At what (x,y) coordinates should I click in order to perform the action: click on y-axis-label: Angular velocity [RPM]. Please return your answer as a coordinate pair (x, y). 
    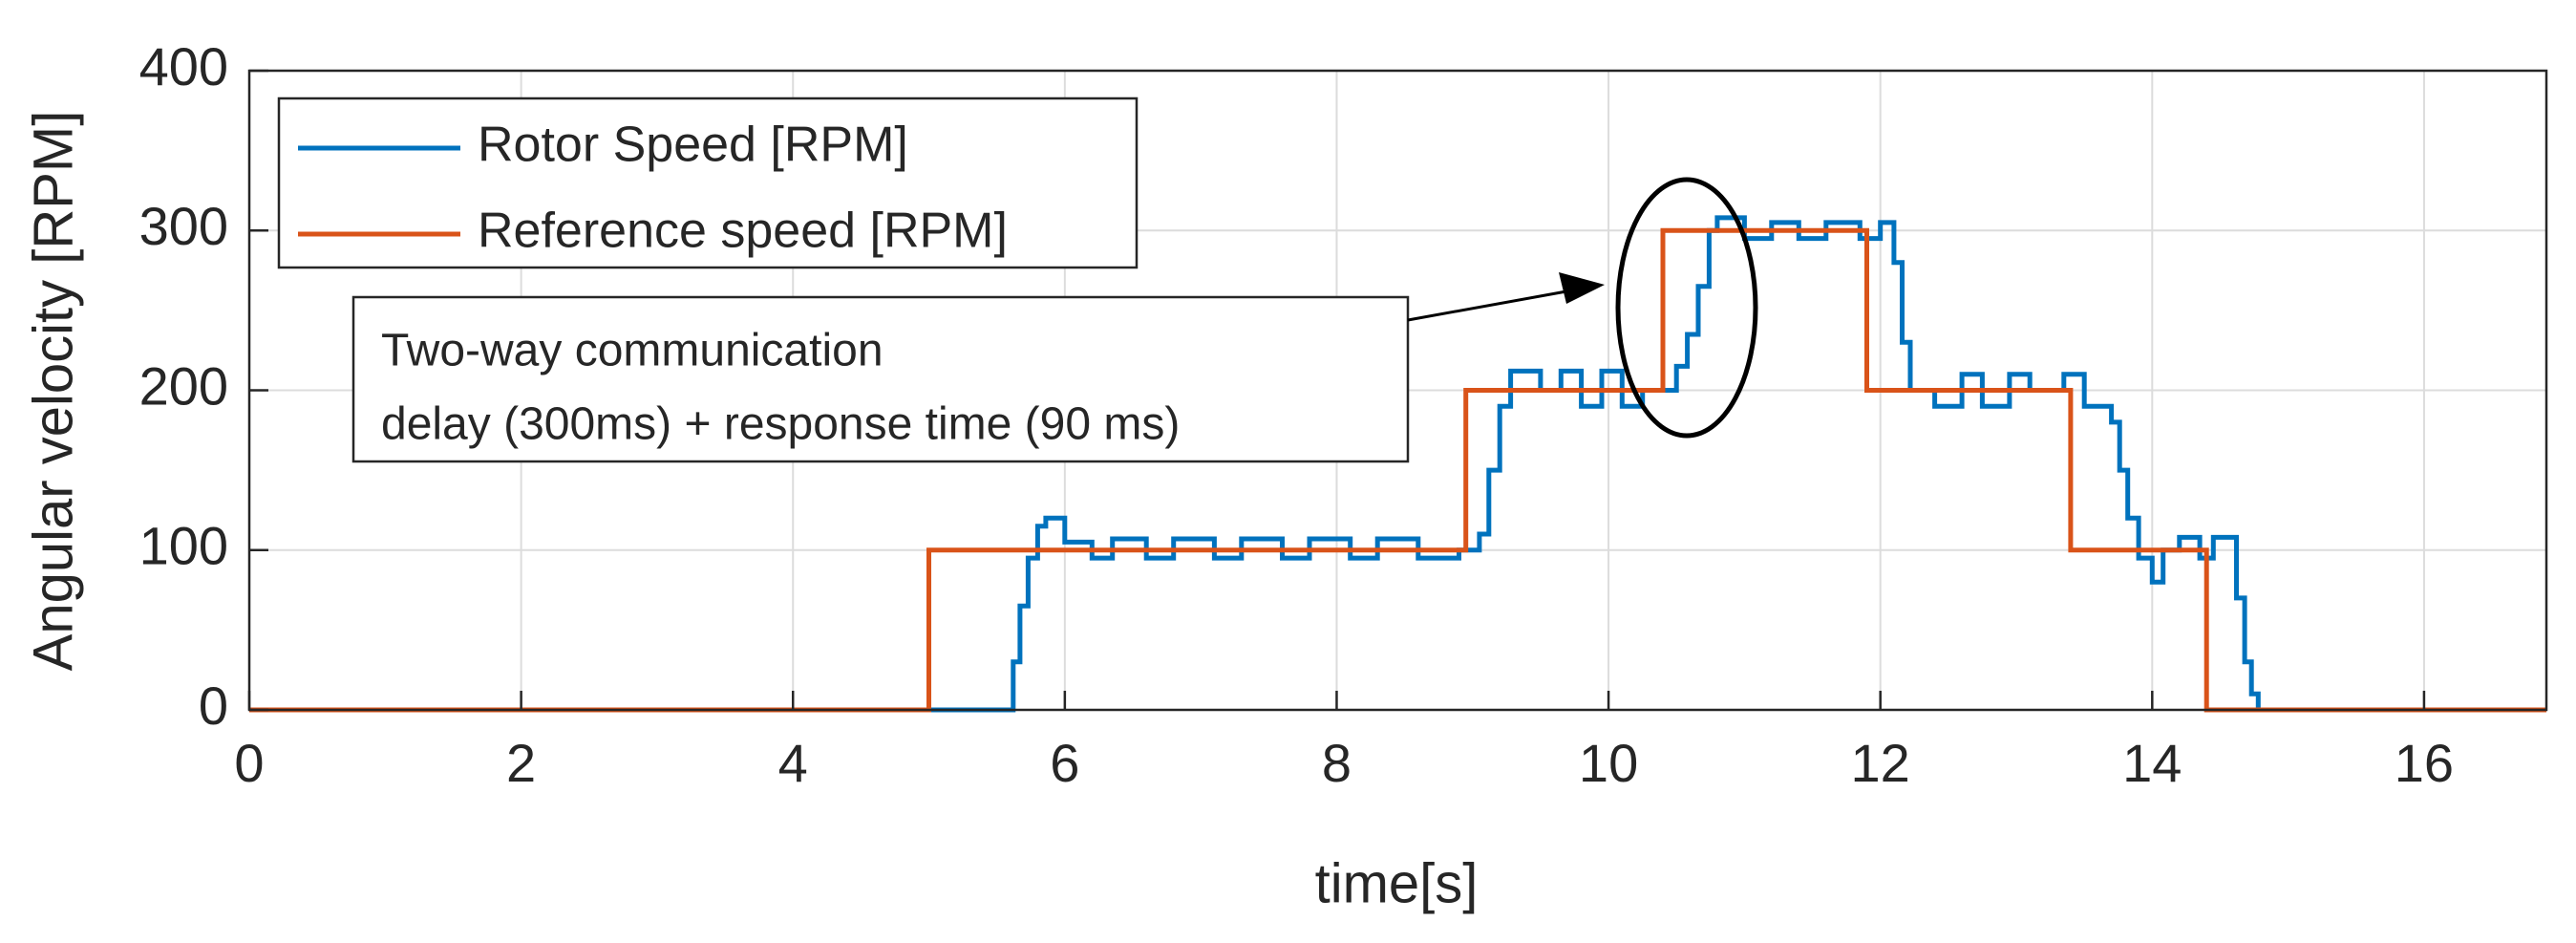
    Looking at the image, I should click on (53, 391).